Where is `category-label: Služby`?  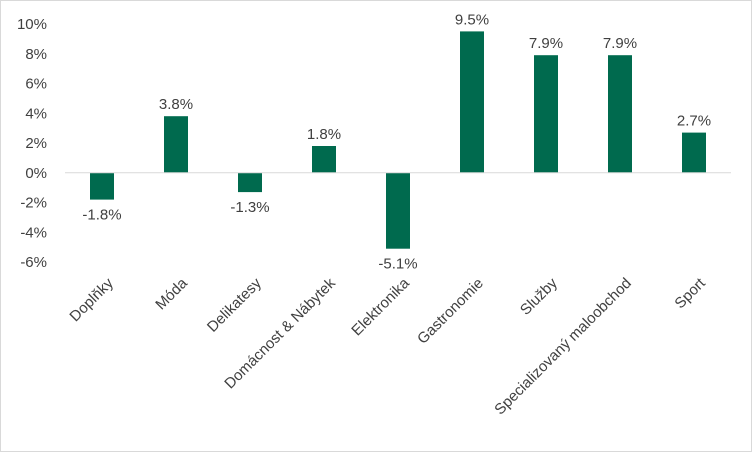
category-label: Služby is located at coordinates (539, 296).